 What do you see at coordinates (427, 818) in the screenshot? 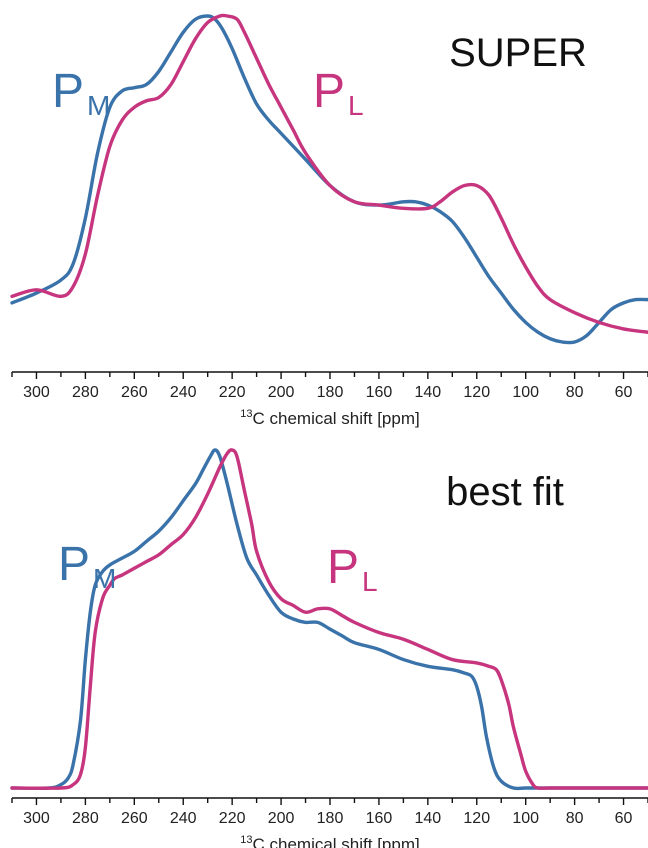
I see `chart2-tick-label: 140` at bounding box center [427, 818].